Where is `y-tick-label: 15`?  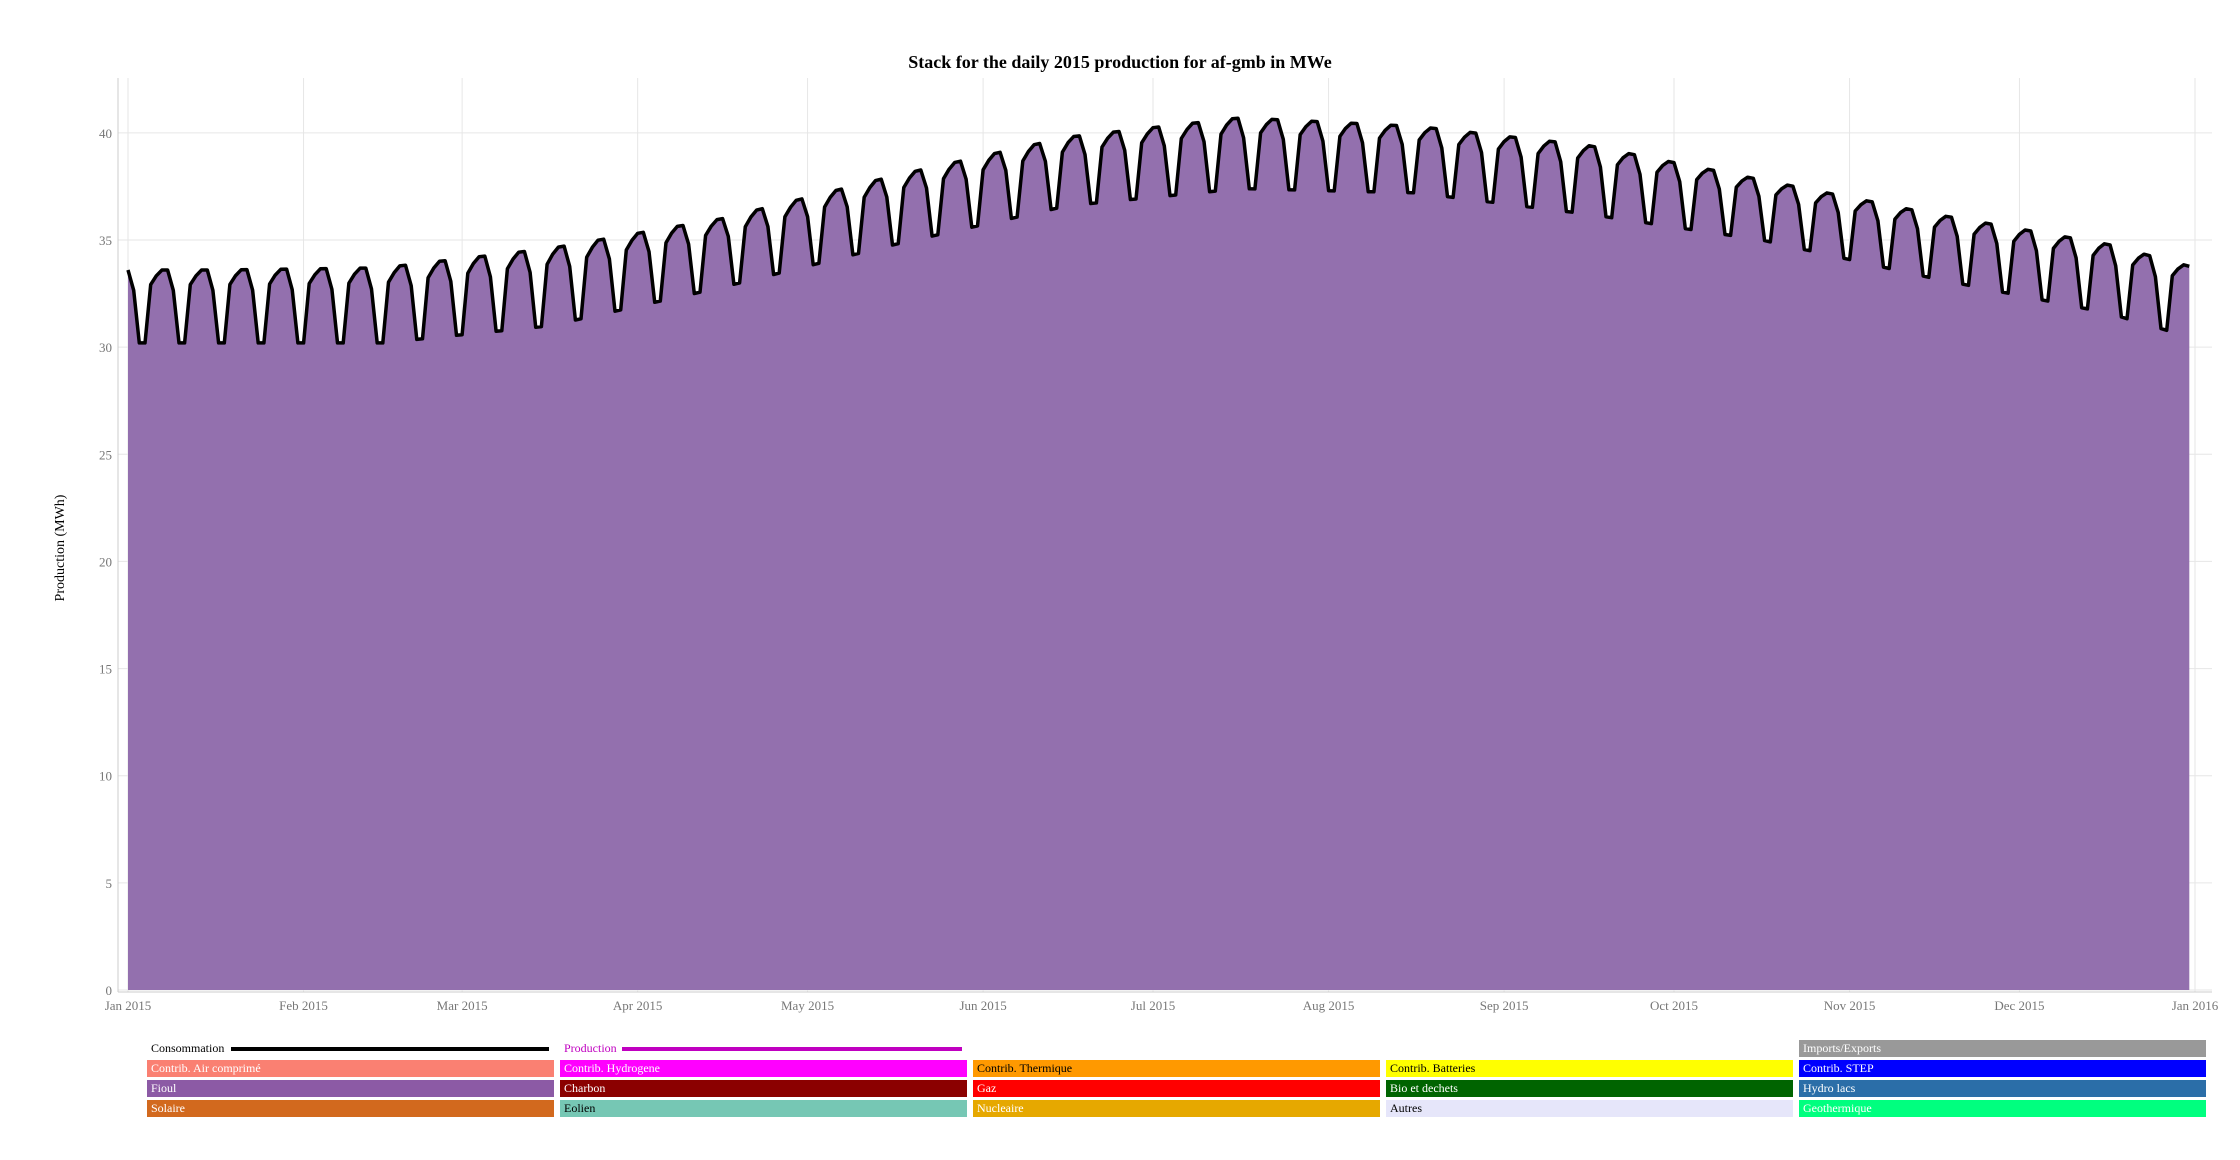 y-tick-label: 15 is located at coordinates (105, 669).